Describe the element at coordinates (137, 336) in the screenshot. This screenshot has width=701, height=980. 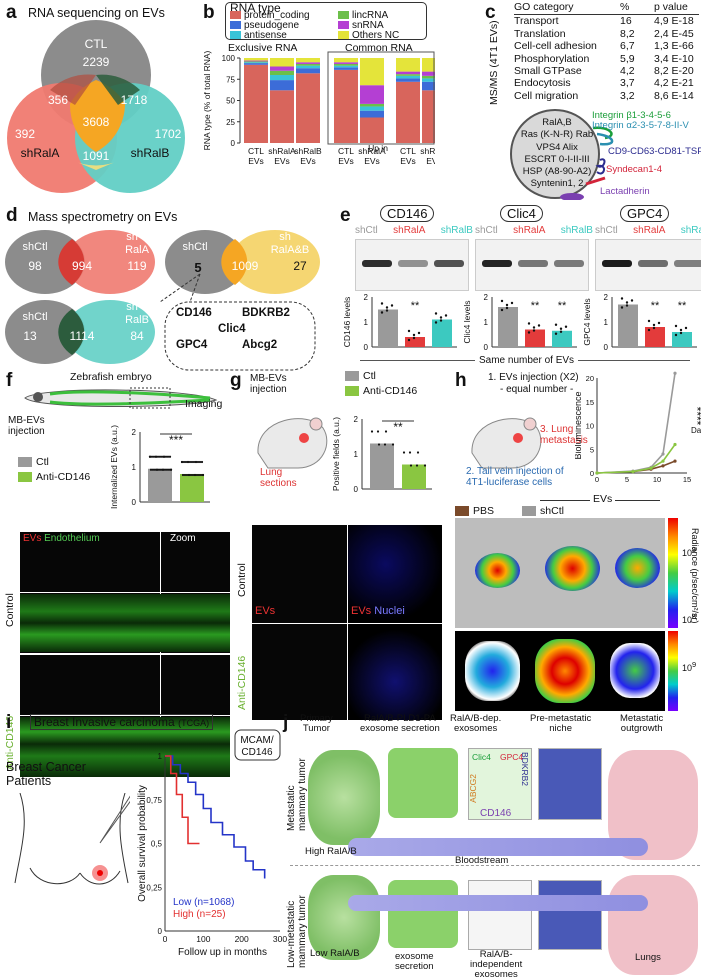
I see `svg-text: 84` at that location.